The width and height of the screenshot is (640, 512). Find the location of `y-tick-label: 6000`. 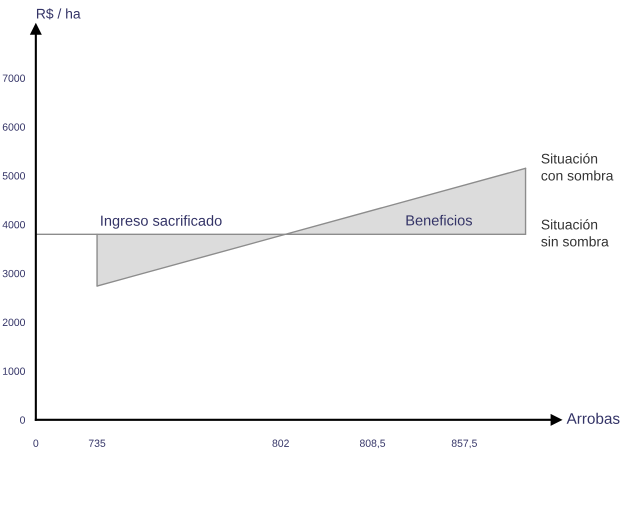

y-tick-label: 6000 is located at coordinates (14, 127).